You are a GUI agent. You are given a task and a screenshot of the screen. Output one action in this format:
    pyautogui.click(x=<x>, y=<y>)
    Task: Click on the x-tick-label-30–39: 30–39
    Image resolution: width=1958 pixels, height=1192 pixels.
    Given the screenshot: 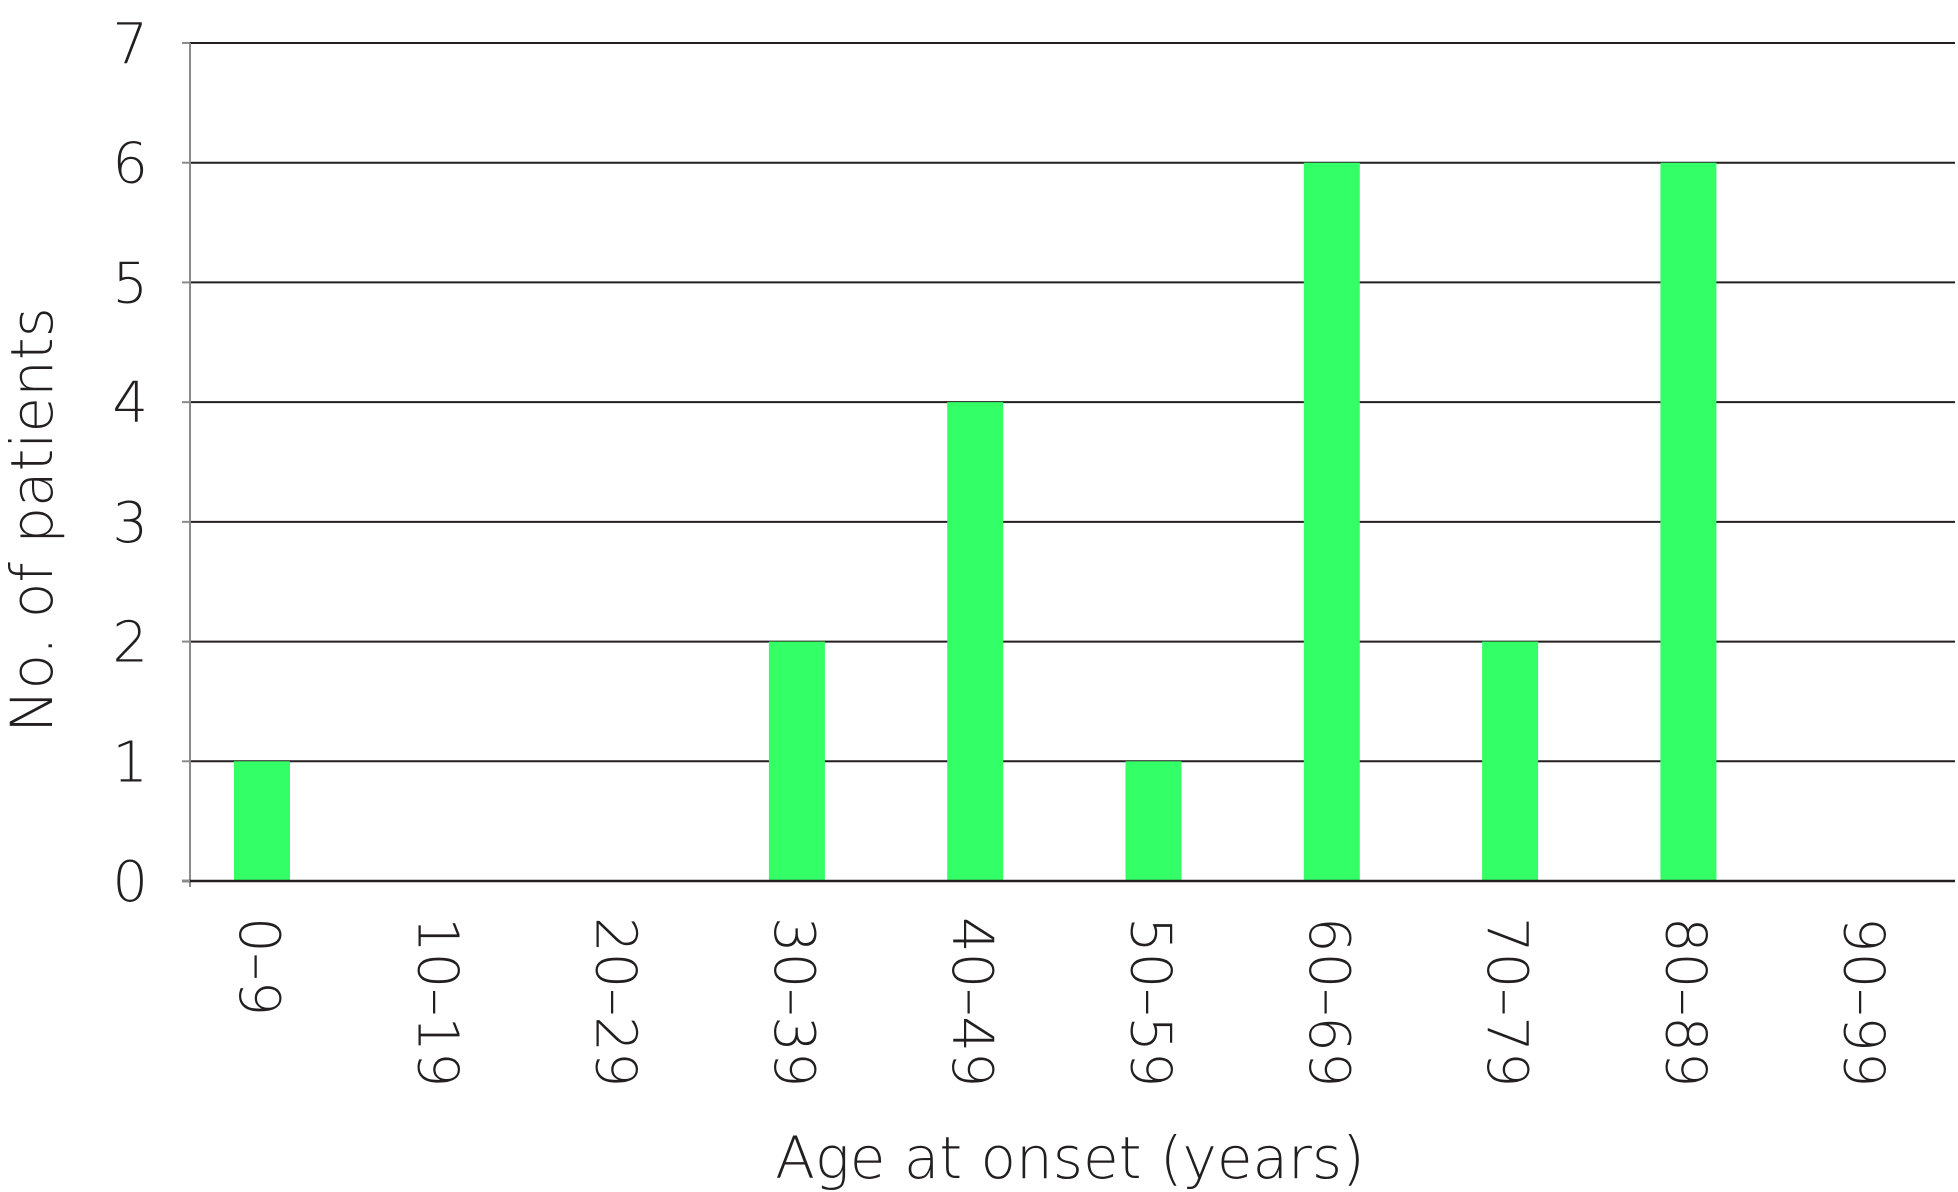 What is the action you would take?
    pyautogui.click(x=793, y=1002)
    